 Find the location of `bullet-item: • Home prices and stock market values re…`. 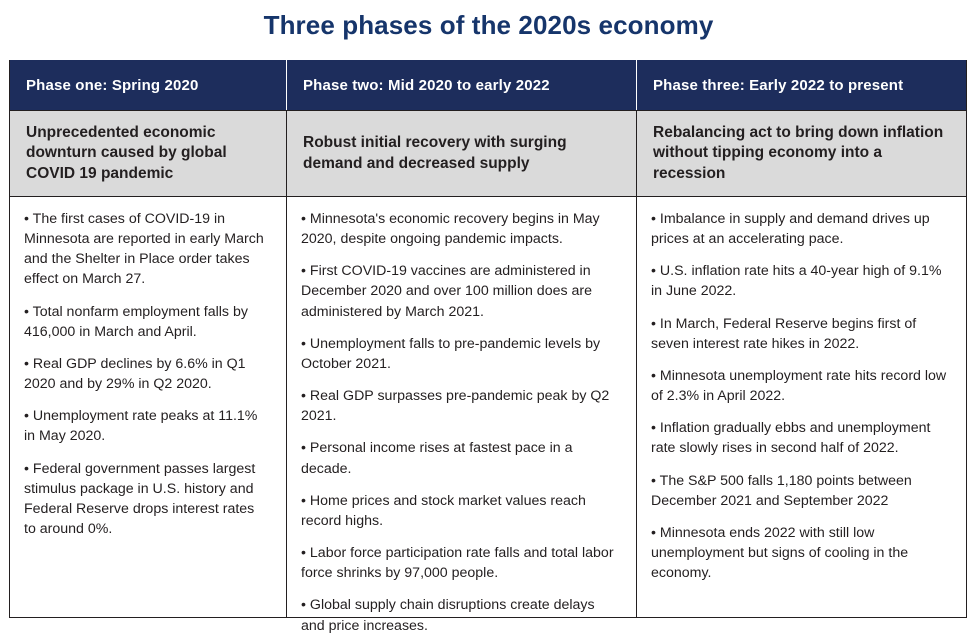

bullet-item: • Home prices and stock market values re… is located at coordinates (443, 510).